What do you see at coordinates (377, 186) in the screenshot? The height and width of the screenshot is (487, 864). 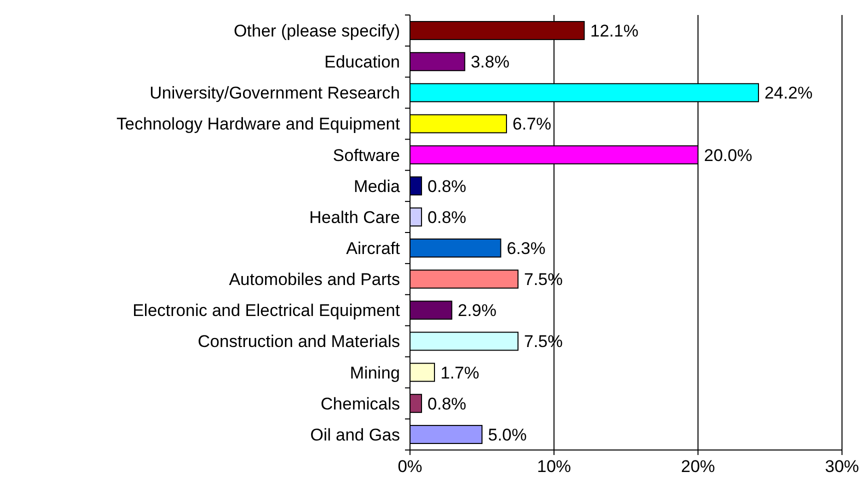 I see `y-tick-label: Media` at bounding box center [377, 186].